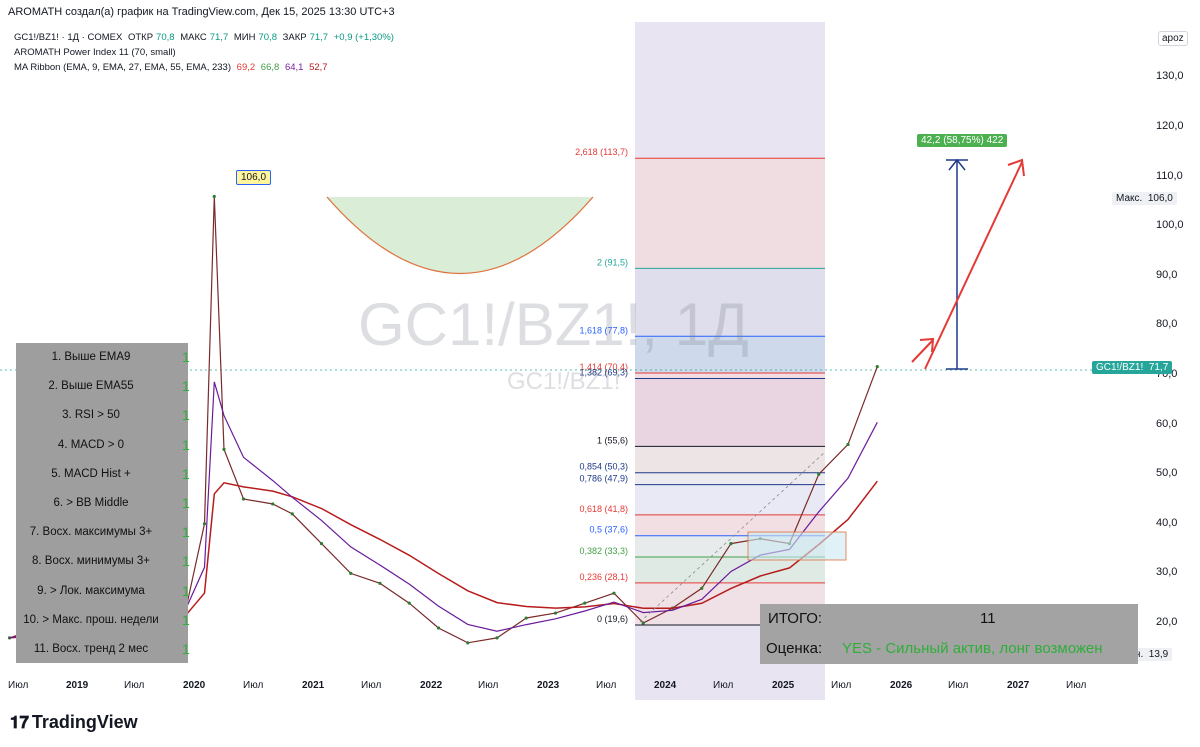 The height and width of the screenshot is (747, 1200). Describe the element at coordinates (91, 590) in the screenshot. I see `checklist-label: 9. > Лок. максимума` at that location.